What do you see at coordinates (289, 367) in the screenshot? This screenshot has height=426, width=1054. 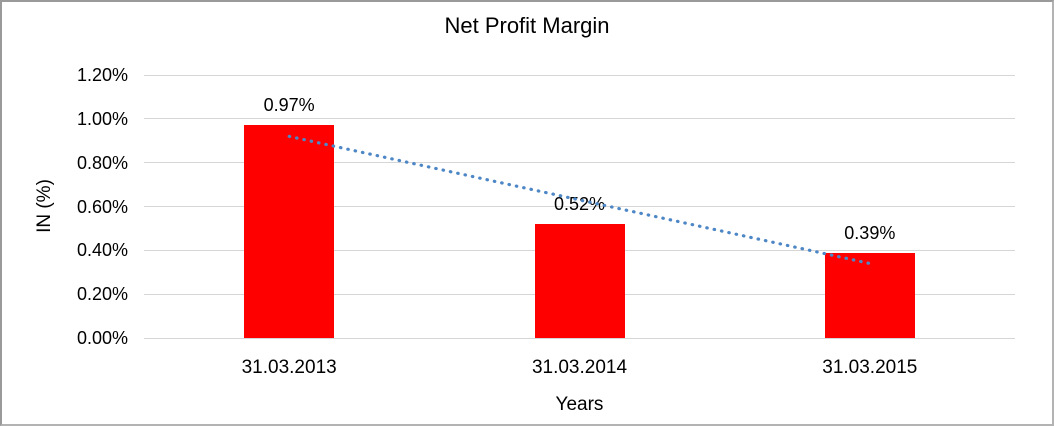 I see `x-tick-label: 31.03.2013` at bounding box center [289, 367].